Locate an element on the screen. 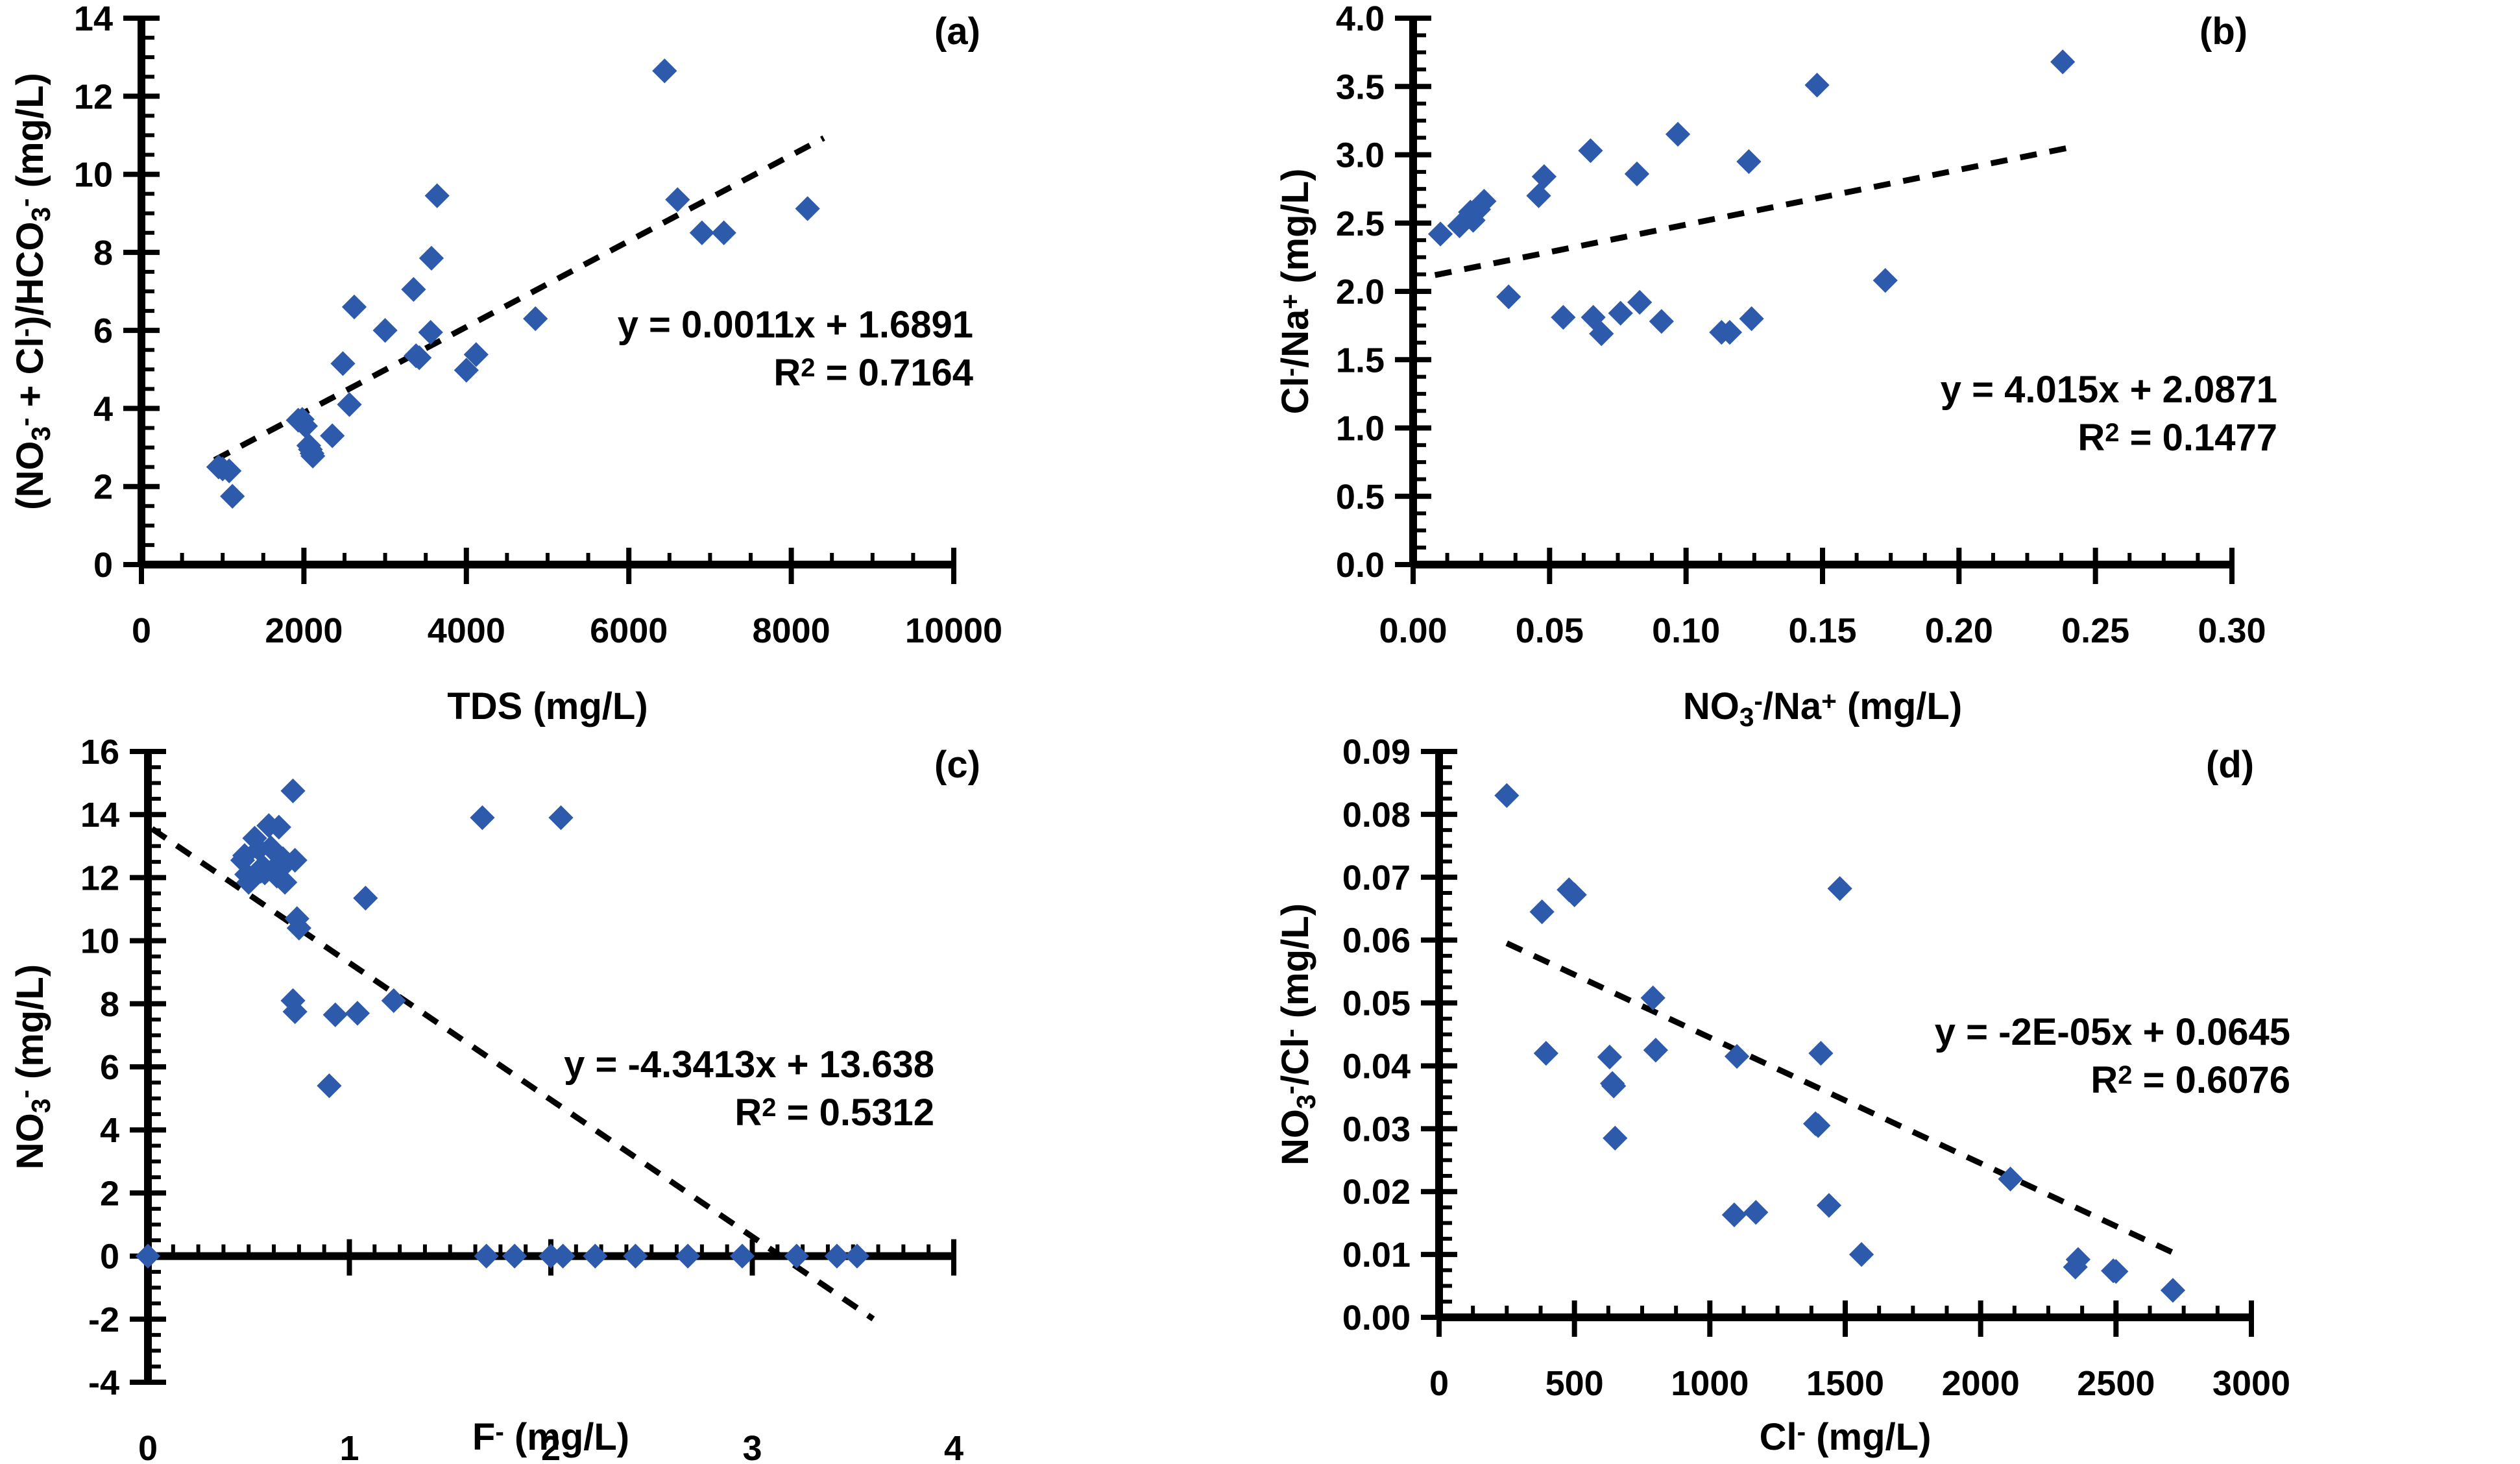  y-tick-label: 0 is located at coordinates (109, 1257).